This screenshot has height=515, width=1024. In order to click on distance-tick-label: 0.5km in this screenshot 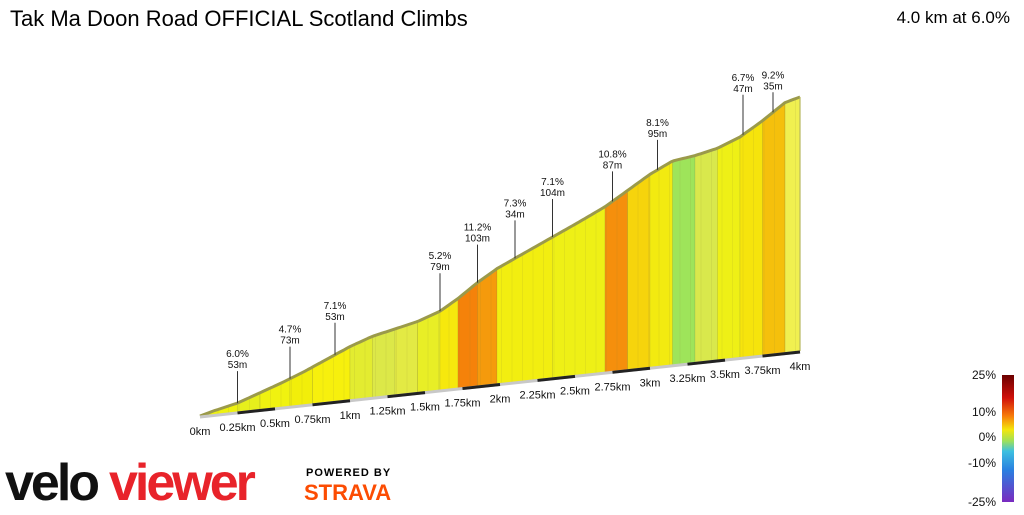, I will do `click(275, 424)`.